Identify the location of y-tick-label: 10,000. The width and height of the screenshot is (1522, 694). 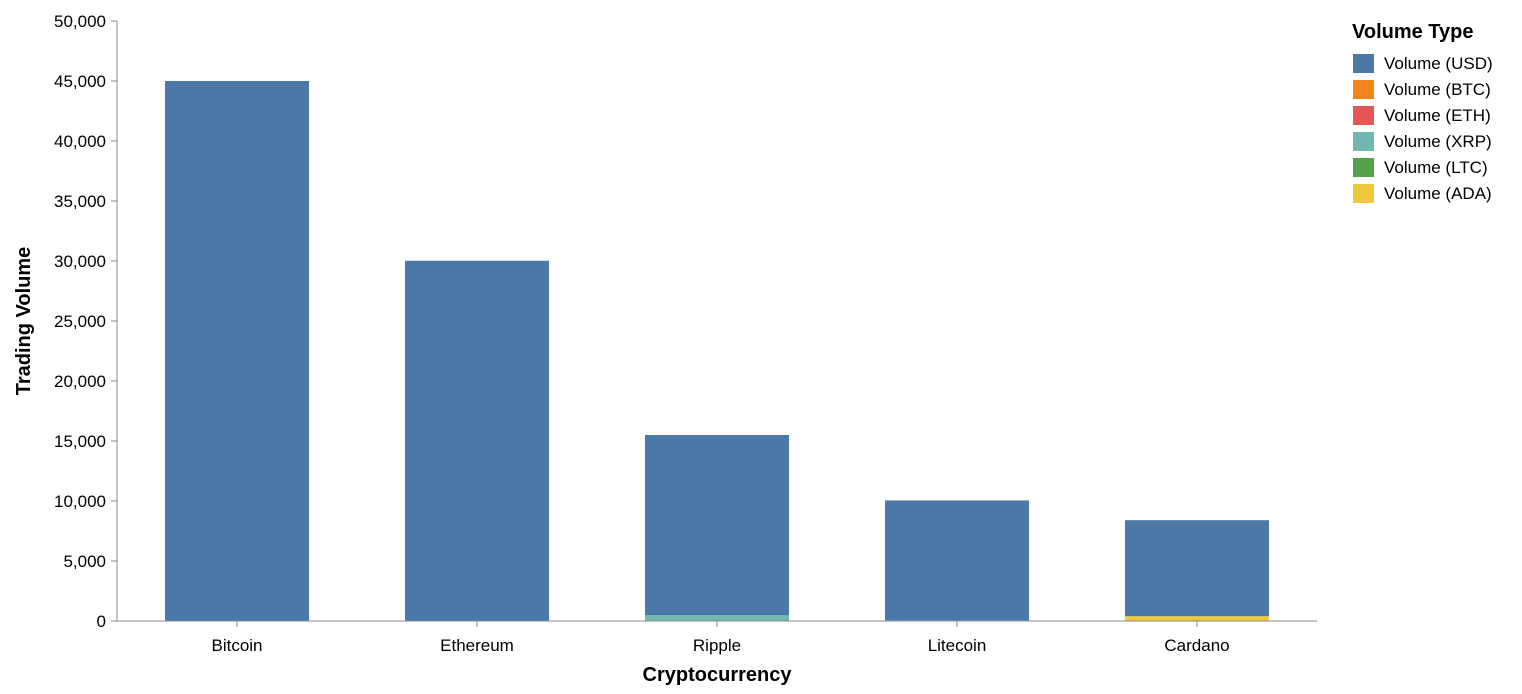
(80, 501).